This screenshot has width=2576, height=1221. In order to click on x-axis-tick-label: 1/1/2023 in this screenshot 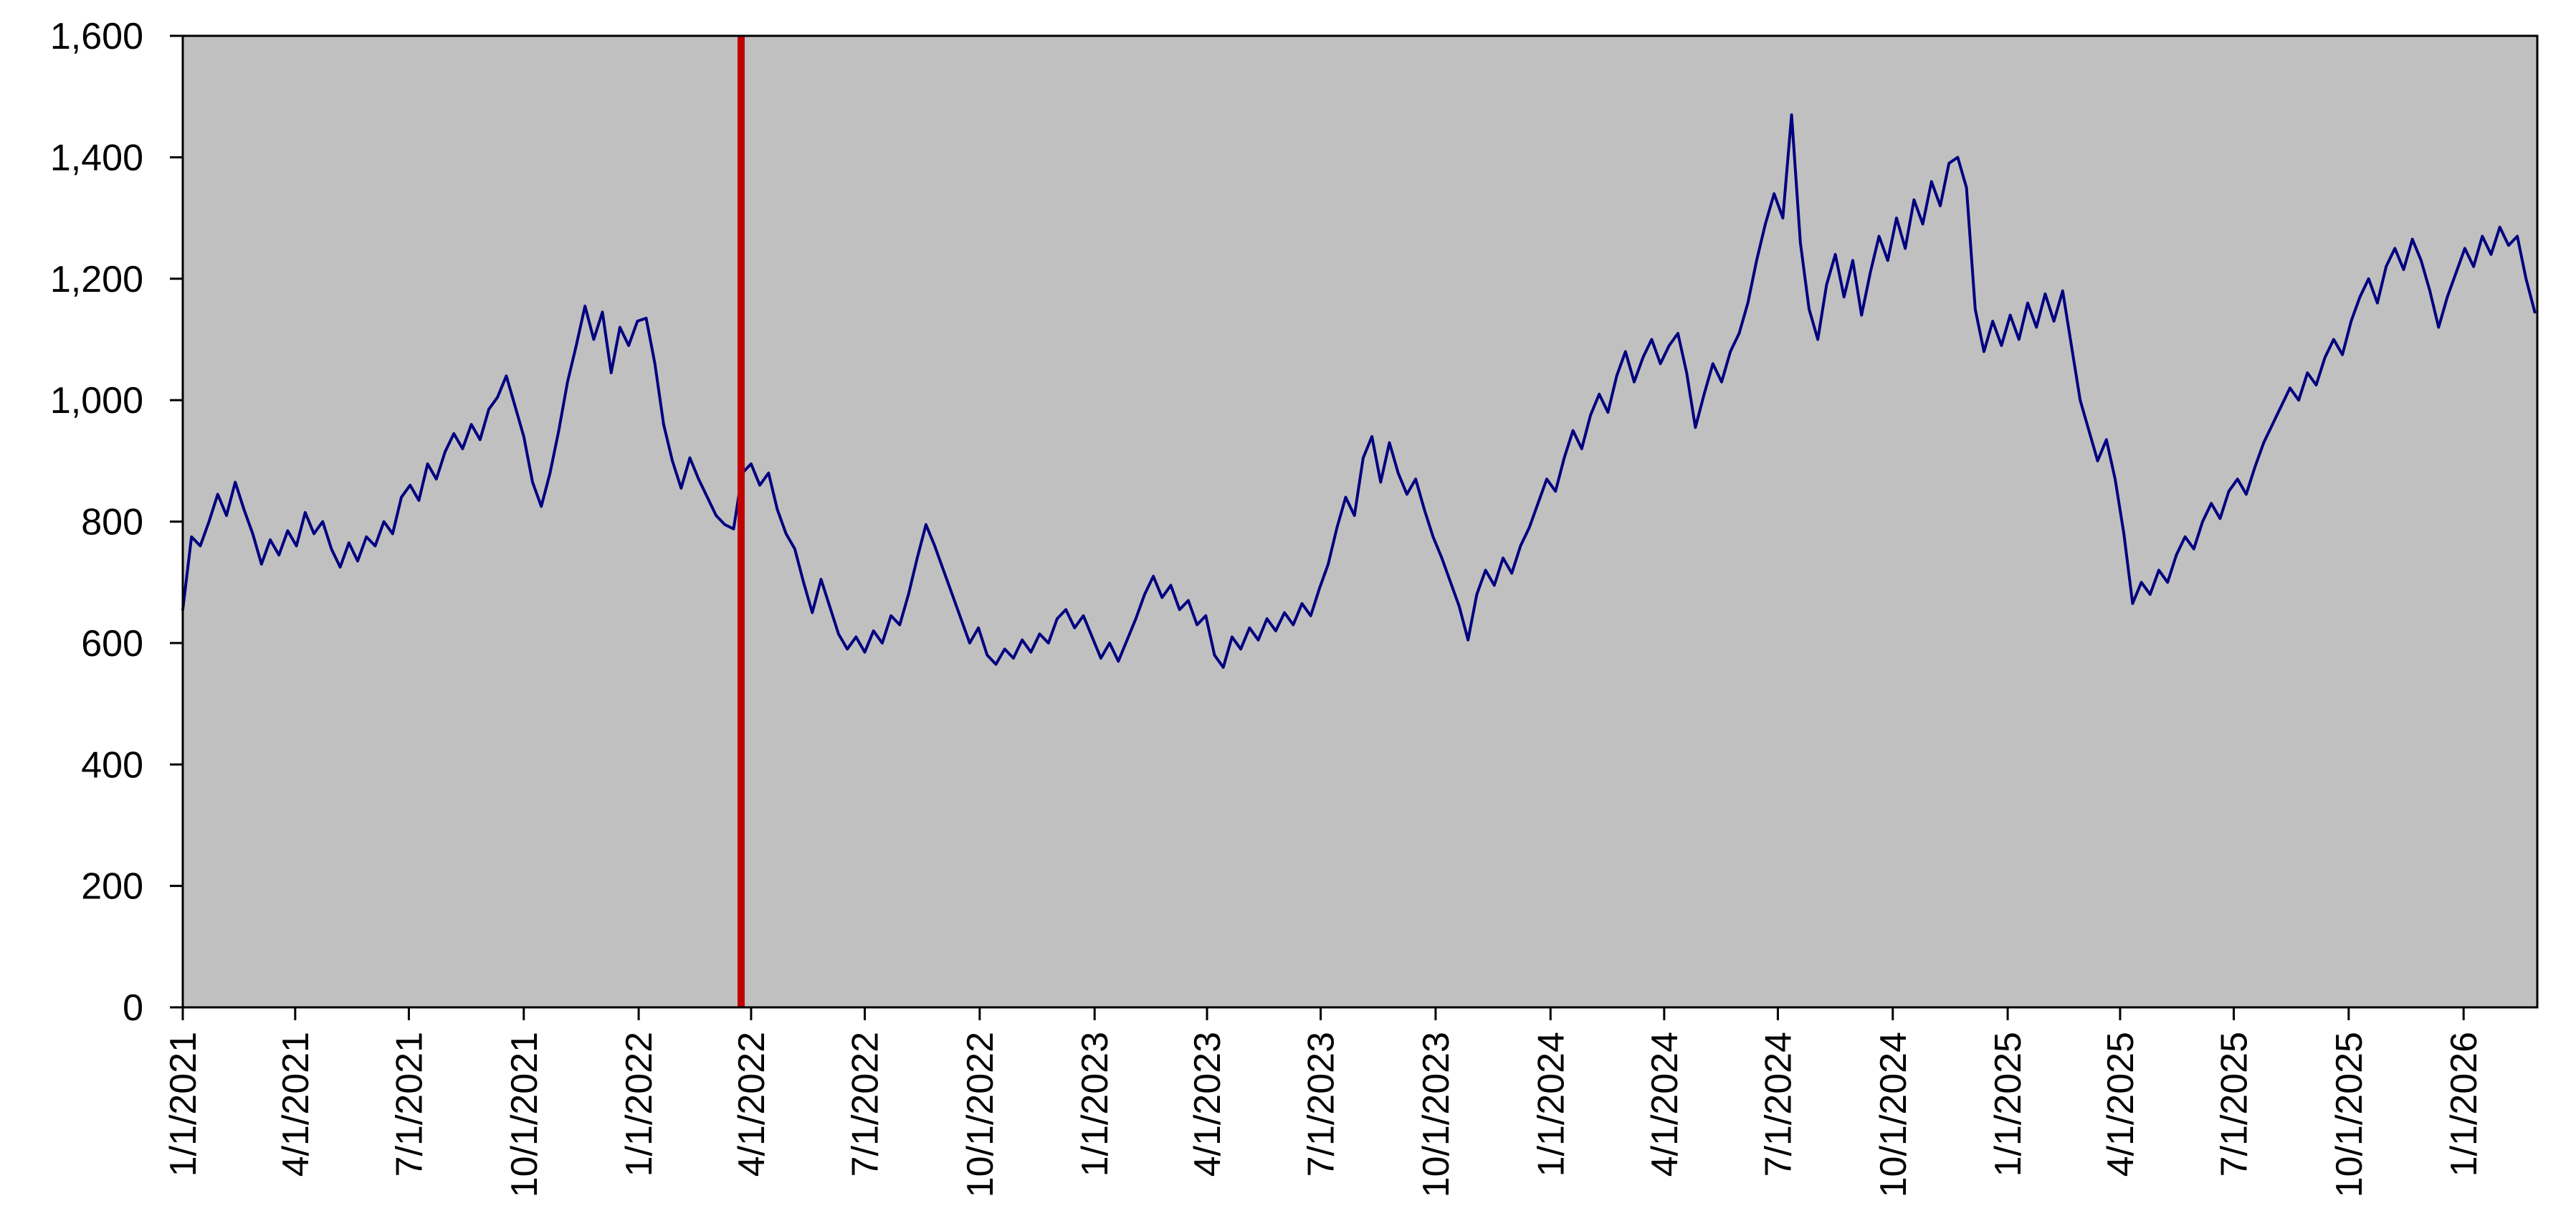, I will do `click(1095, 1104)`.